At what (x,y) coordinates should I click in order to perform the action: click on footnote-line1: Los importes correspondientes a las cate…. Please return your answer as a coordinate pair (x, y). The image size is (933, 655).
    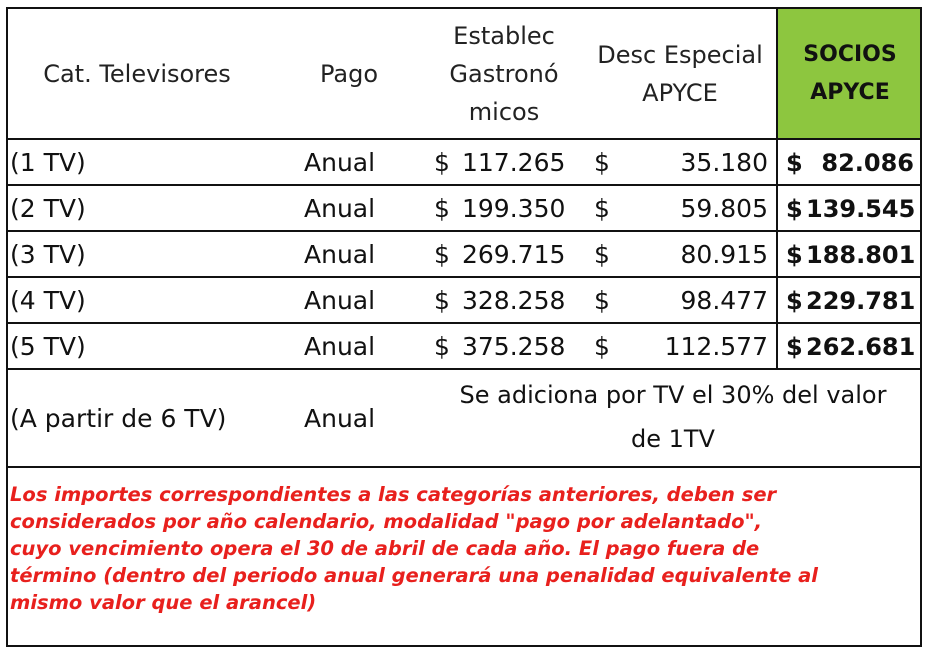
    Looking at the image, I should click on (393, 494).